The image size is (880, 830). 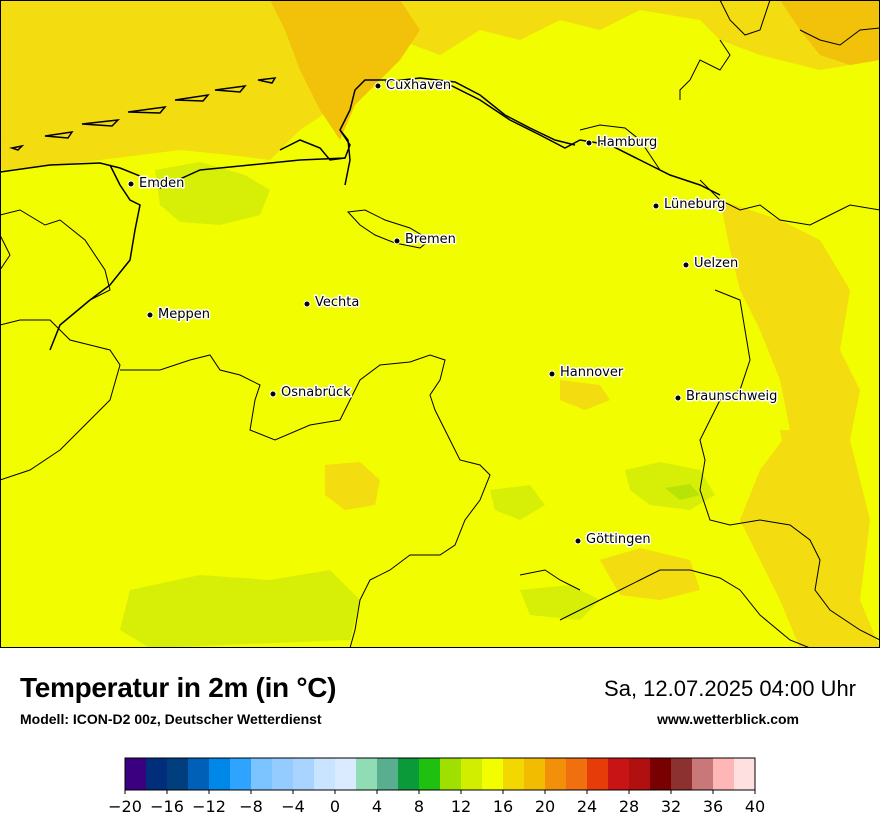 I want to click on temperature-legend: −20 −16 −12 −8 −4 0 4 8 12 16 20 24 28 32 36 40, so click(x=440, y=789).